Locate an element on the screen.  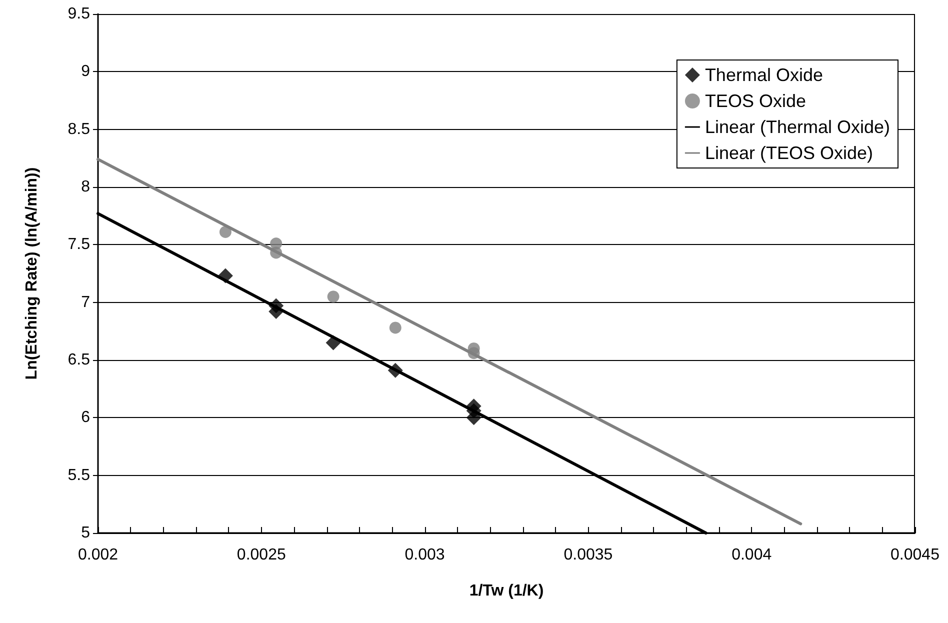
y-tick-label: 7.5 is located at coordinates (79, 245).